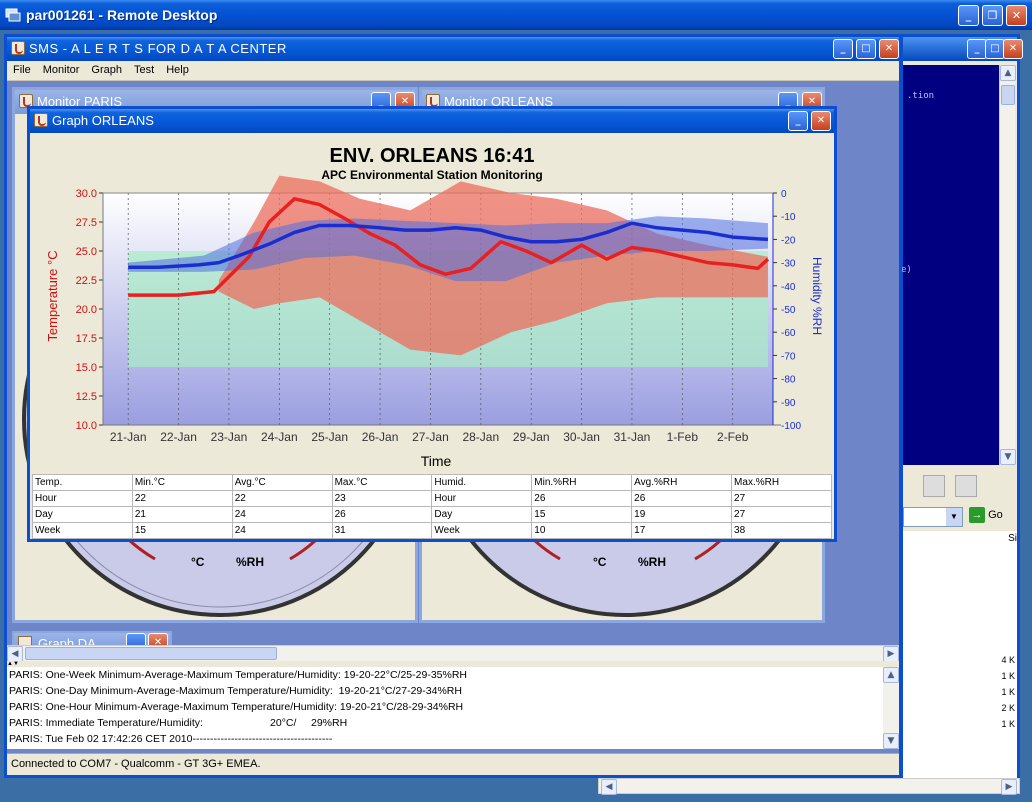 This screenshot has width=1032, height=802. What do you see at coordinates (889, 49) in the screenshot?
I see `app-close-button: ✕` at bounding box center [889, 49].